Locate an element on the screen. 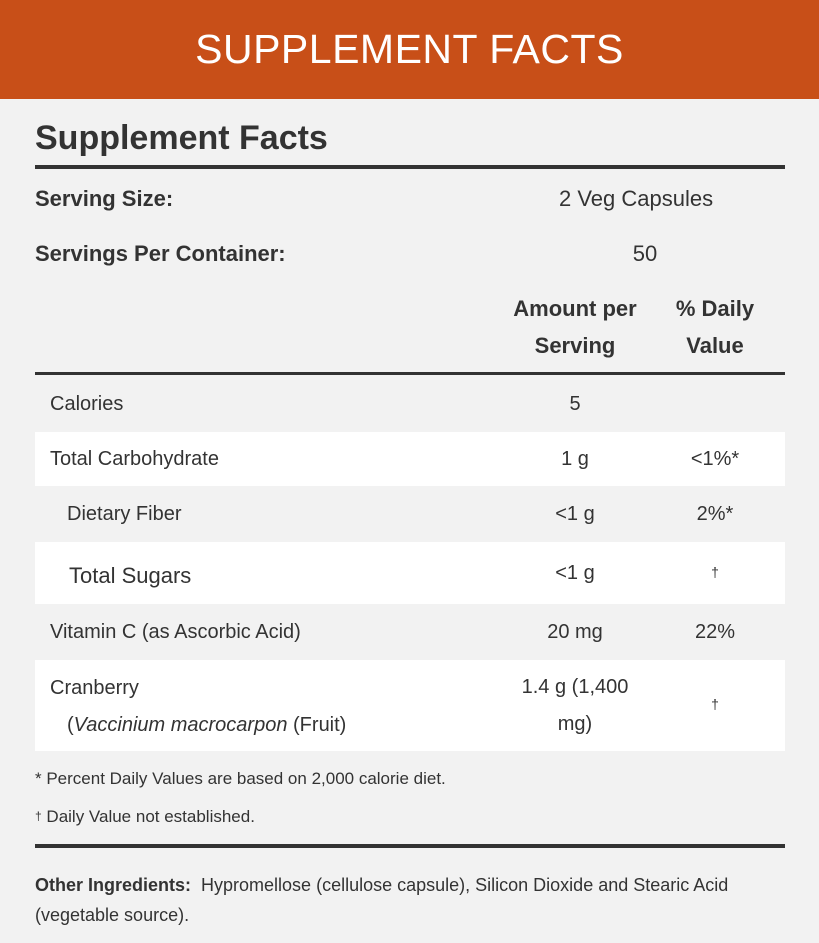  servings-per-container-label: Servings Per Container: is located at coordinates (160, 253).